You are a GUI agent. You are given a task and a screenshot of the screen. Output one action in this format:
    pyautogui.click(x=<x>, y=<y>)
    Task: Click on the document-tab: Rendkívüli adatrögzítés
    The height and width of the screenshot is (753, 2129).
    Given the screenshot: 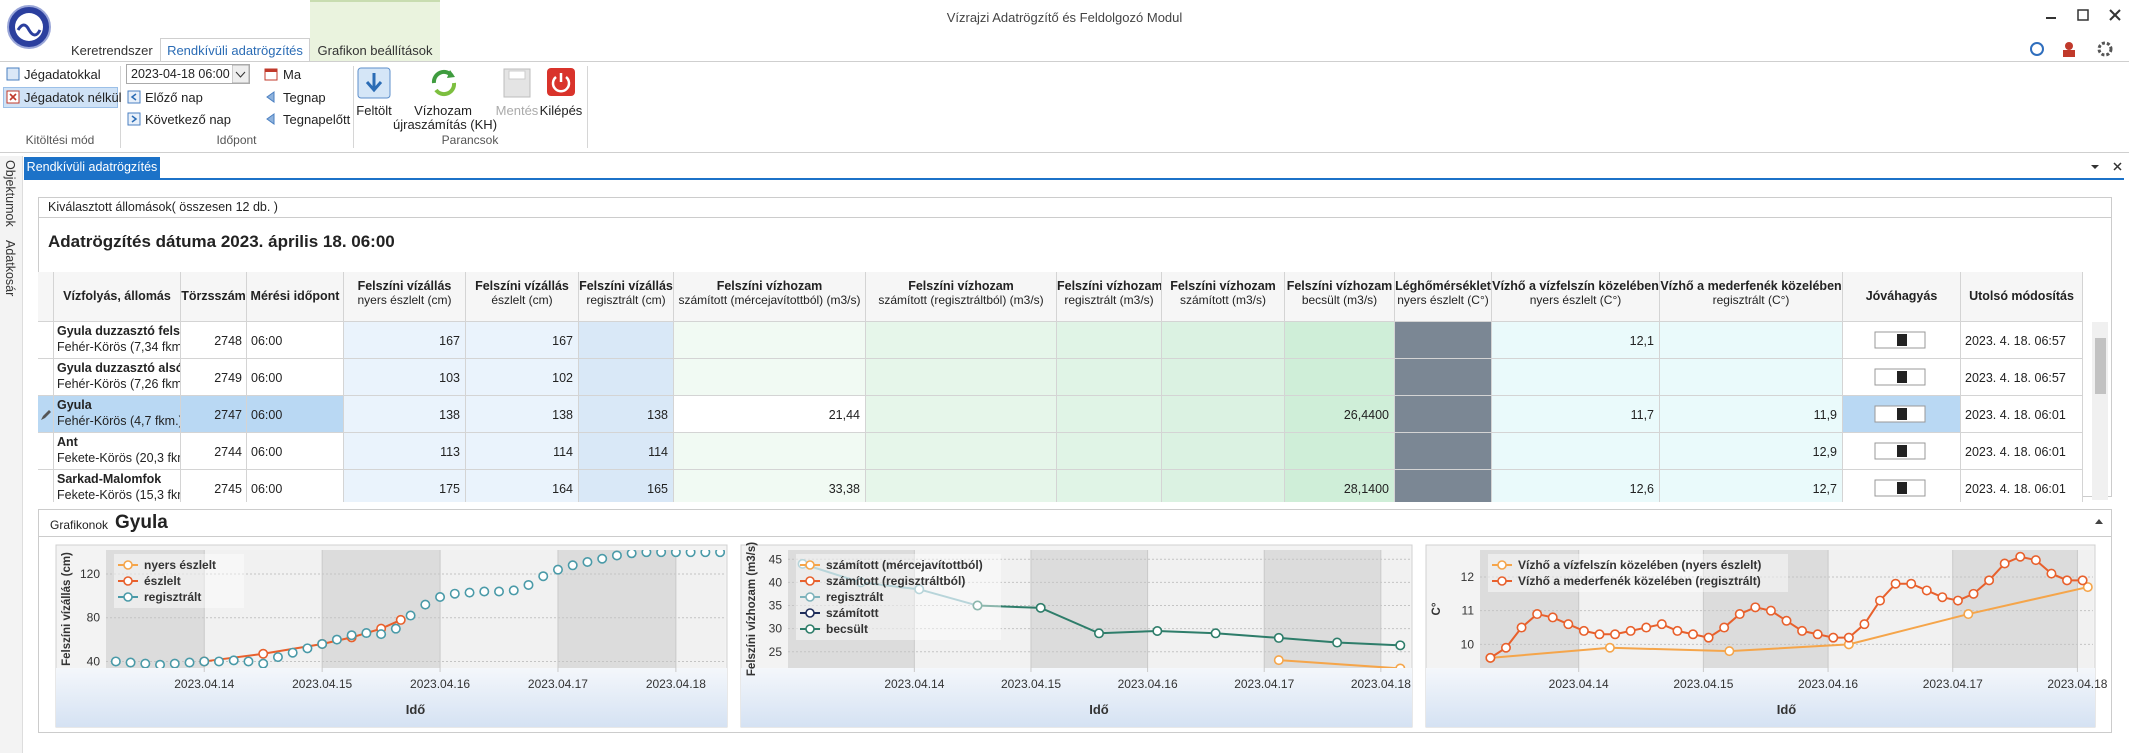 What is the action you would take?
    pyautogui.click(x=92, y=167)
    